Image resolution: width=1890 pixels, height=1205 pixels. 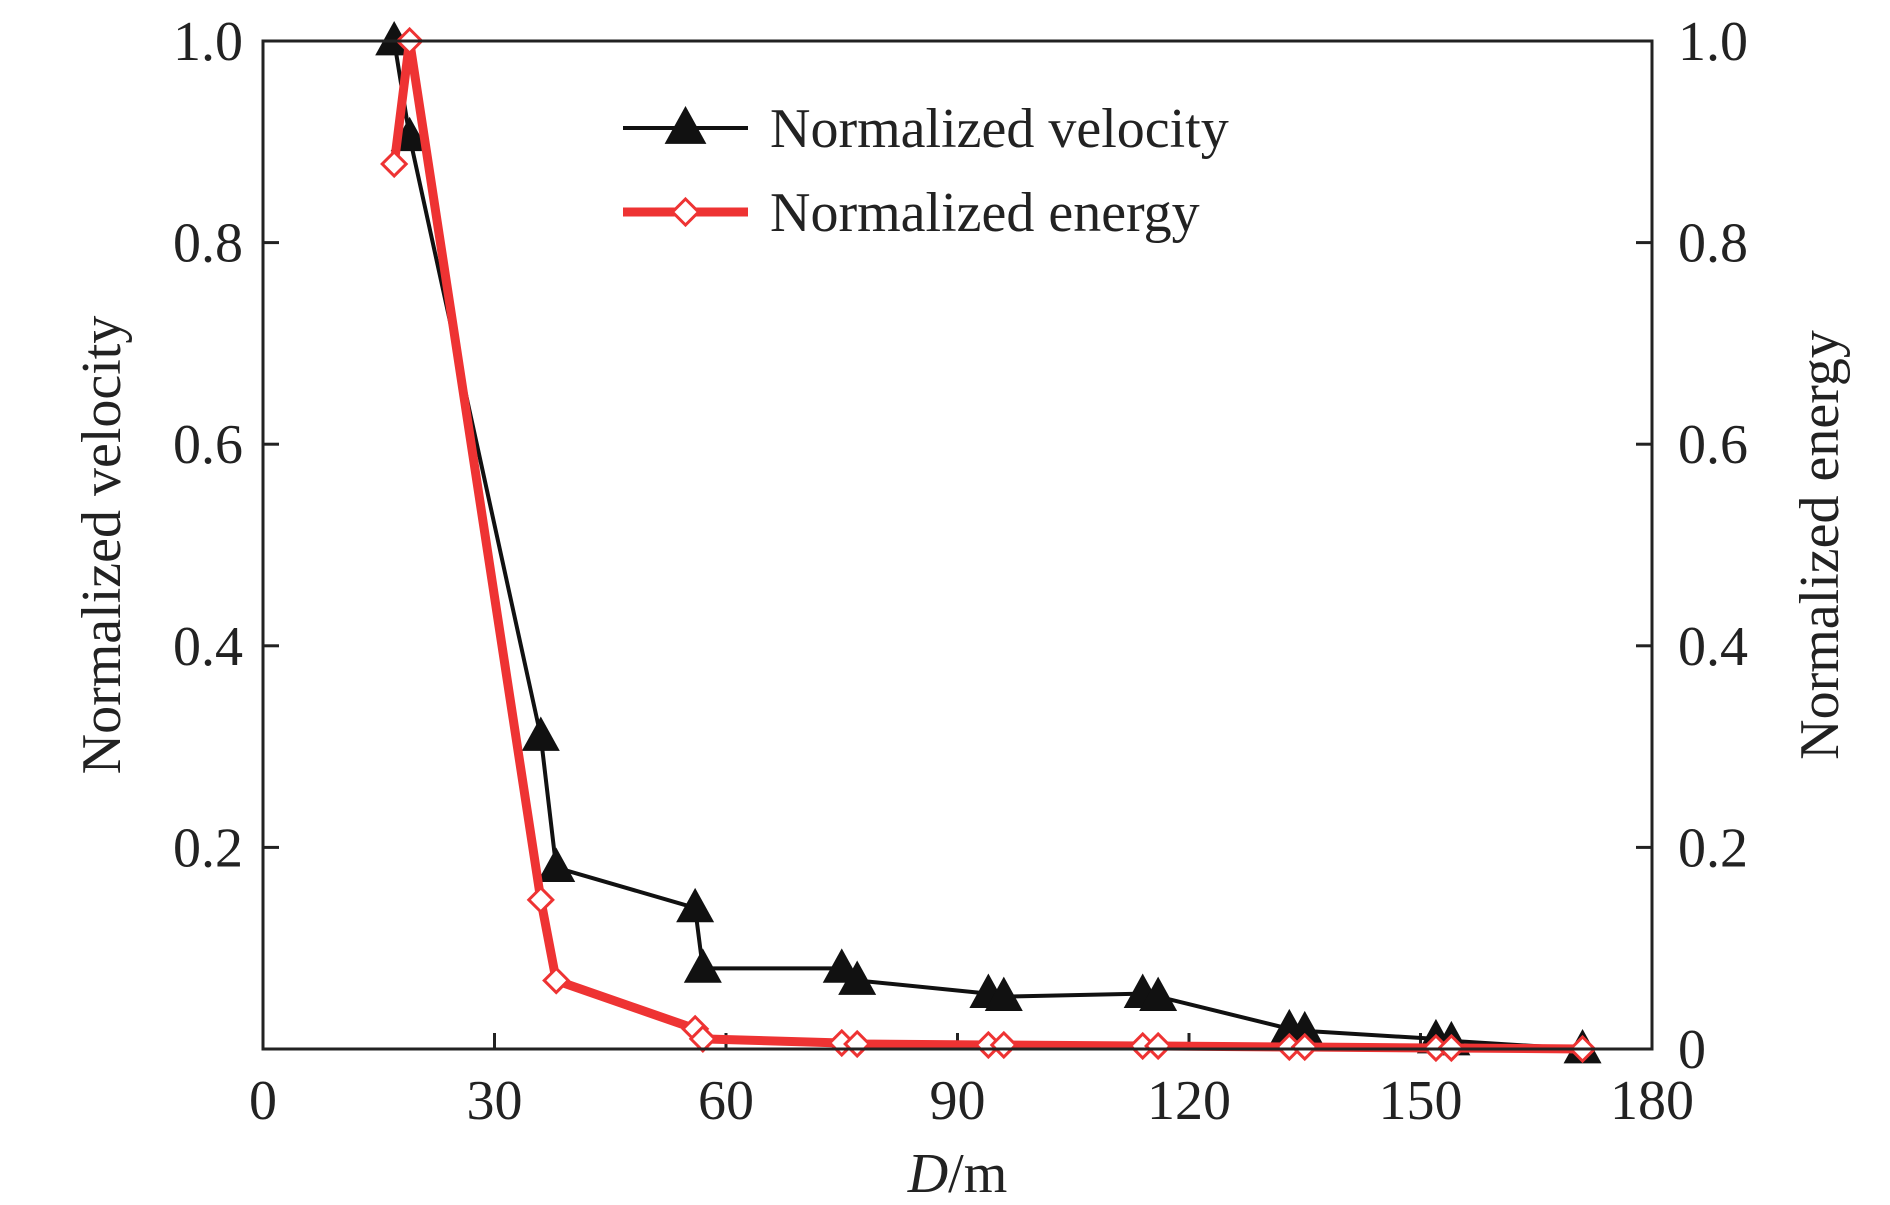 What do you see at coordinates (1652, 1101) in the screenshot?
I see `x-tick-label: 180` at bounding box center [1652, 1101].